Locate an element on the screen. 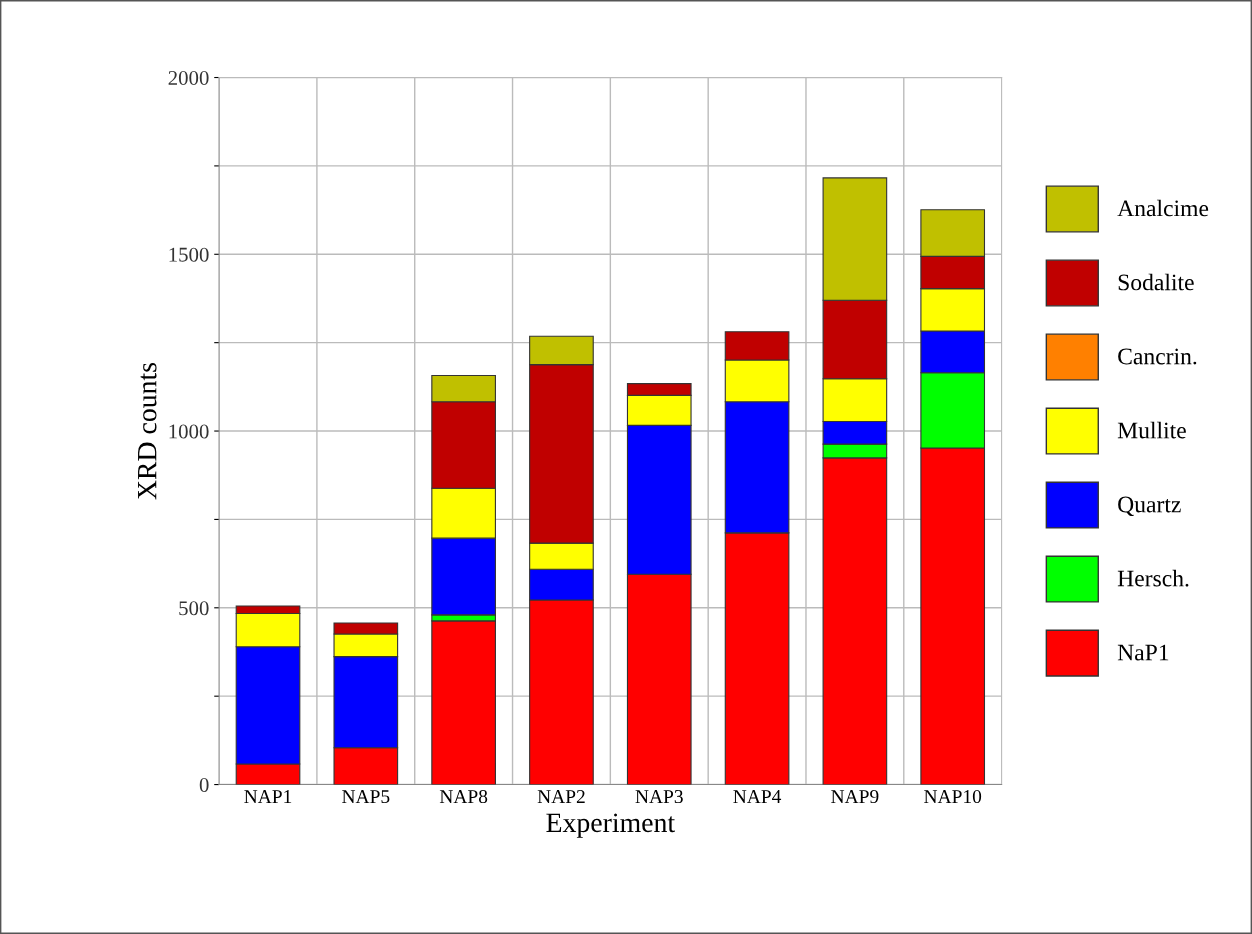 Image resolution: width=1252 pixels, height=934 pixels. x-axis-title: Experiment is located at coordinates (610, 825).